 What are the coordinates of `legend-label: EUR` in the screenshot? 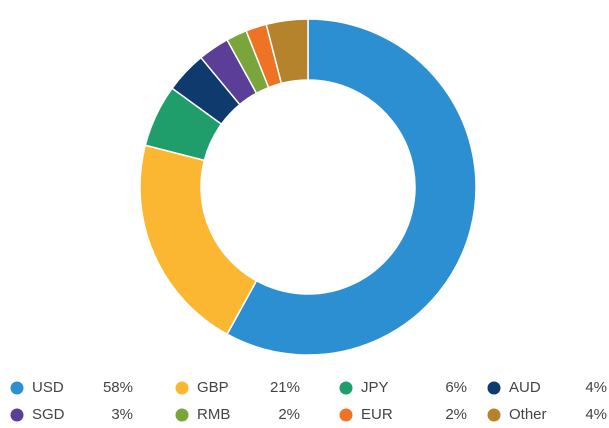 It's located at (377, 414).